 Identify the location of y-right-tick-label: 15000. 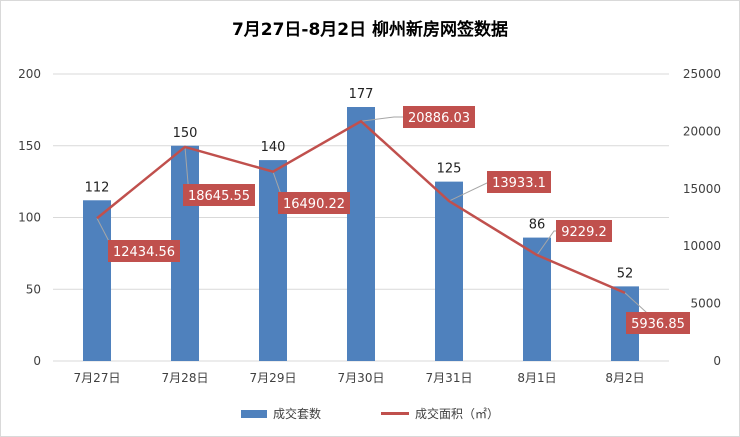
(702, 189).